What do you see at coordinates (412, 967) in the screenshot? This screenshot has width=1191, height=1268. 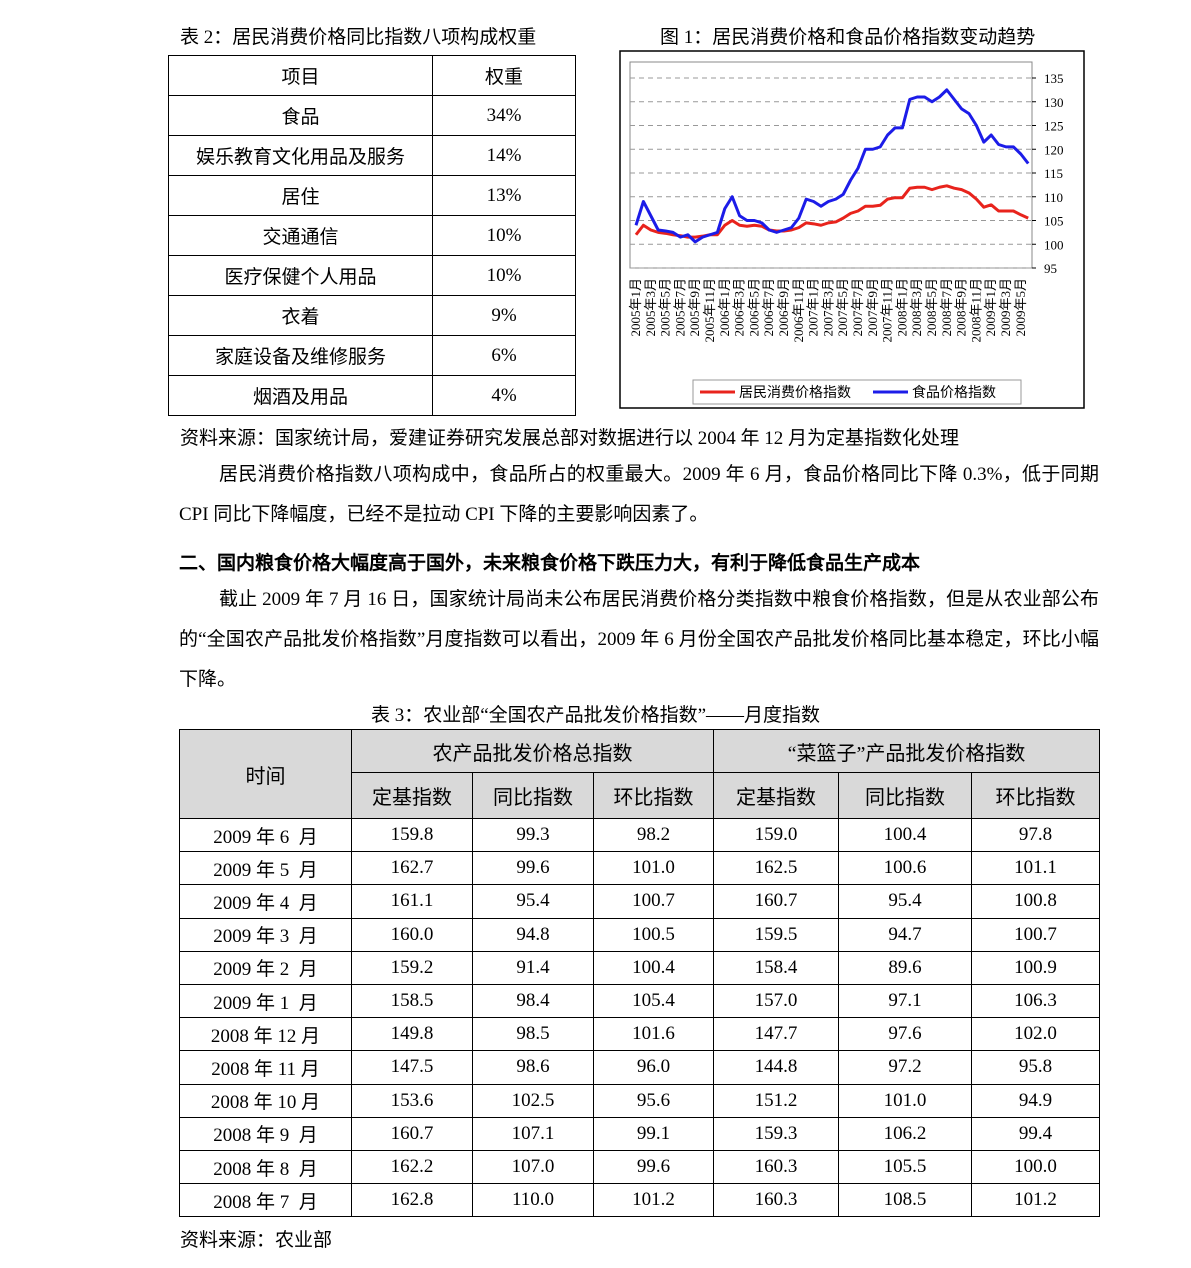 I see `table-cell: 159.2` at bounding box center [412, 967].